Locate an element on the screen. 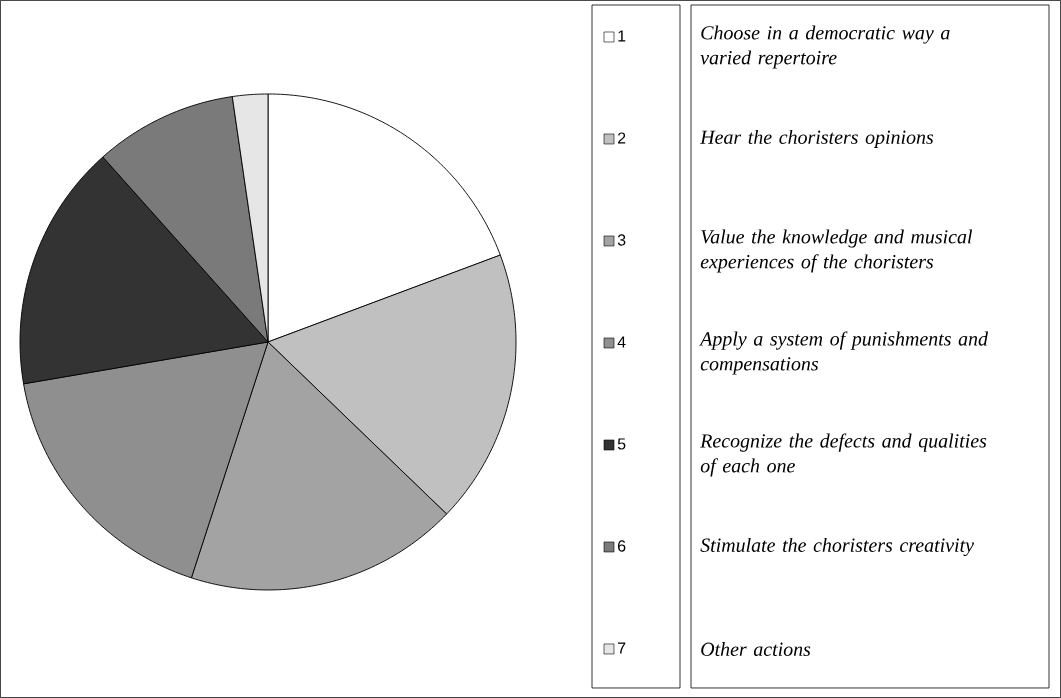  legend-label: 2 is located at coordinates (622, 138).